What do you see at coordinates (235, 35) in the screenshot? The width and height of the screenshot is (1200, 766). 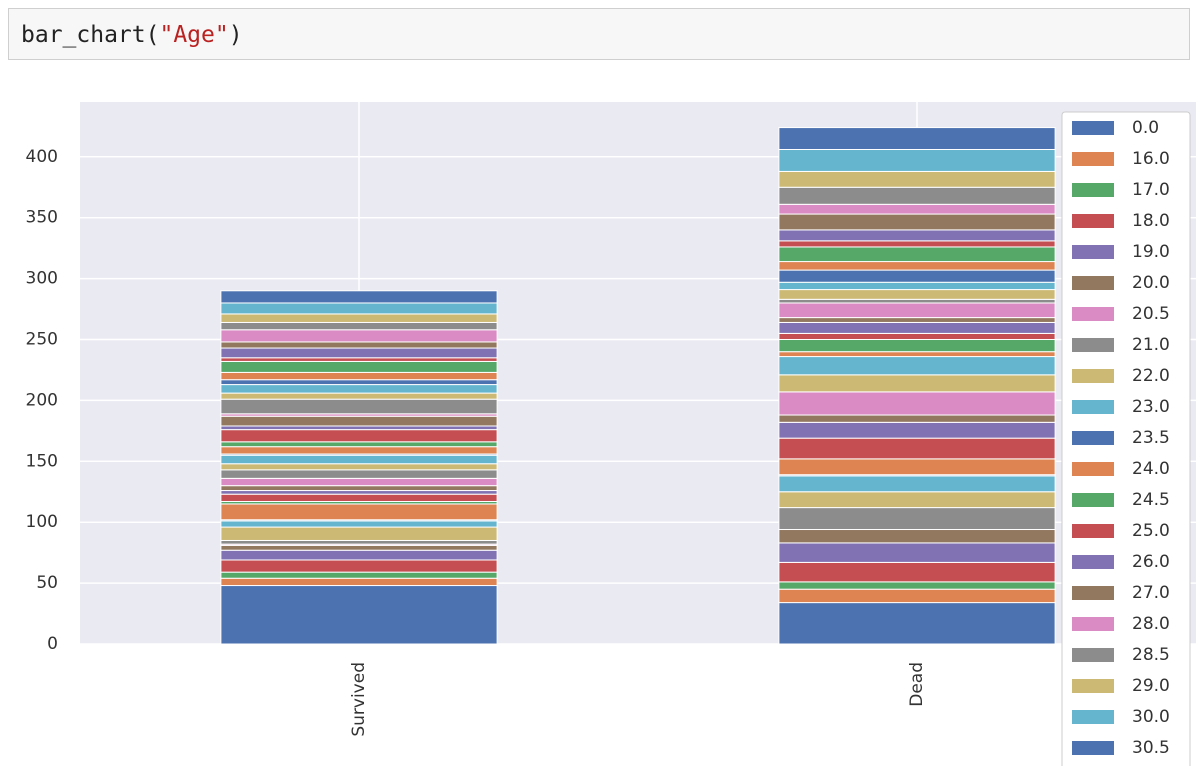 I see `code-token: )` at bounding box center [235, 35].